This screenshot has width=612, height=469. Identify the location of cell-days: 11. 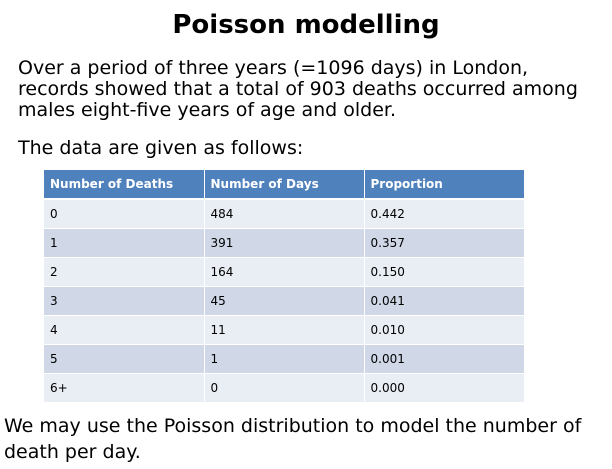
(284, 330).